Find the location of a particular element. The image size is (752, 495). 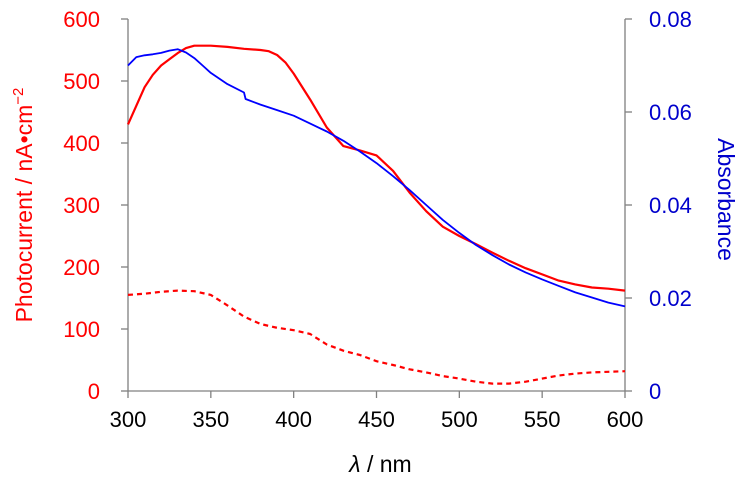

y-left-tick-label: 500 is located at coordinates (81, 81).